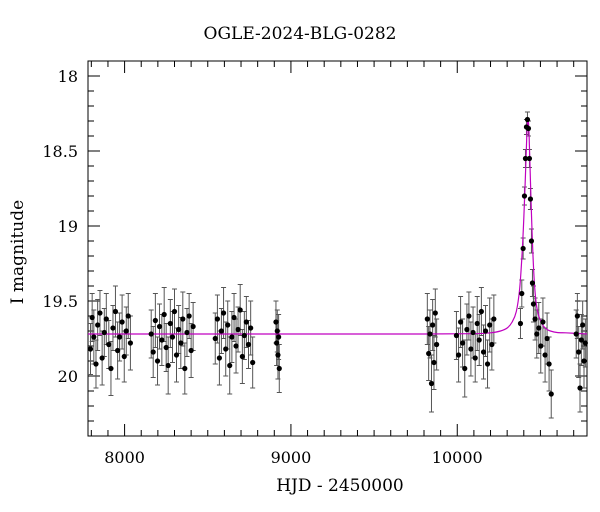 This screenshot has width=600, height=512. Describe the element at coordinates (457, 457) in the screenshot. I see `x-tick-label: 10000` at that location.